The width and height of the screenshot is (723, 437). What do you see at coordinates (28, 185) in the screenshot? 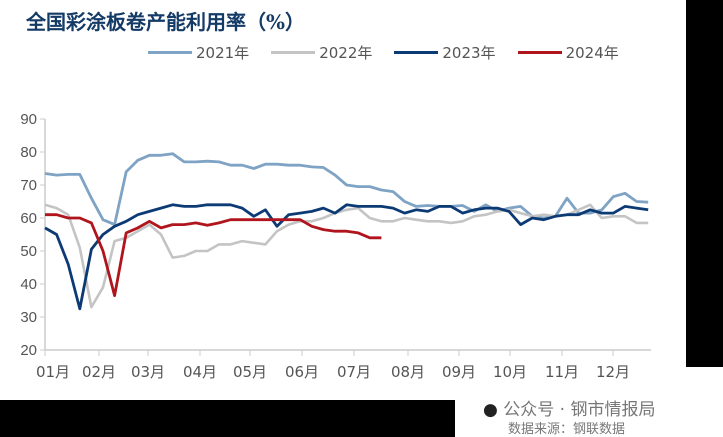
I see `y-tick-label: 70` at bounding box center [28, 185].